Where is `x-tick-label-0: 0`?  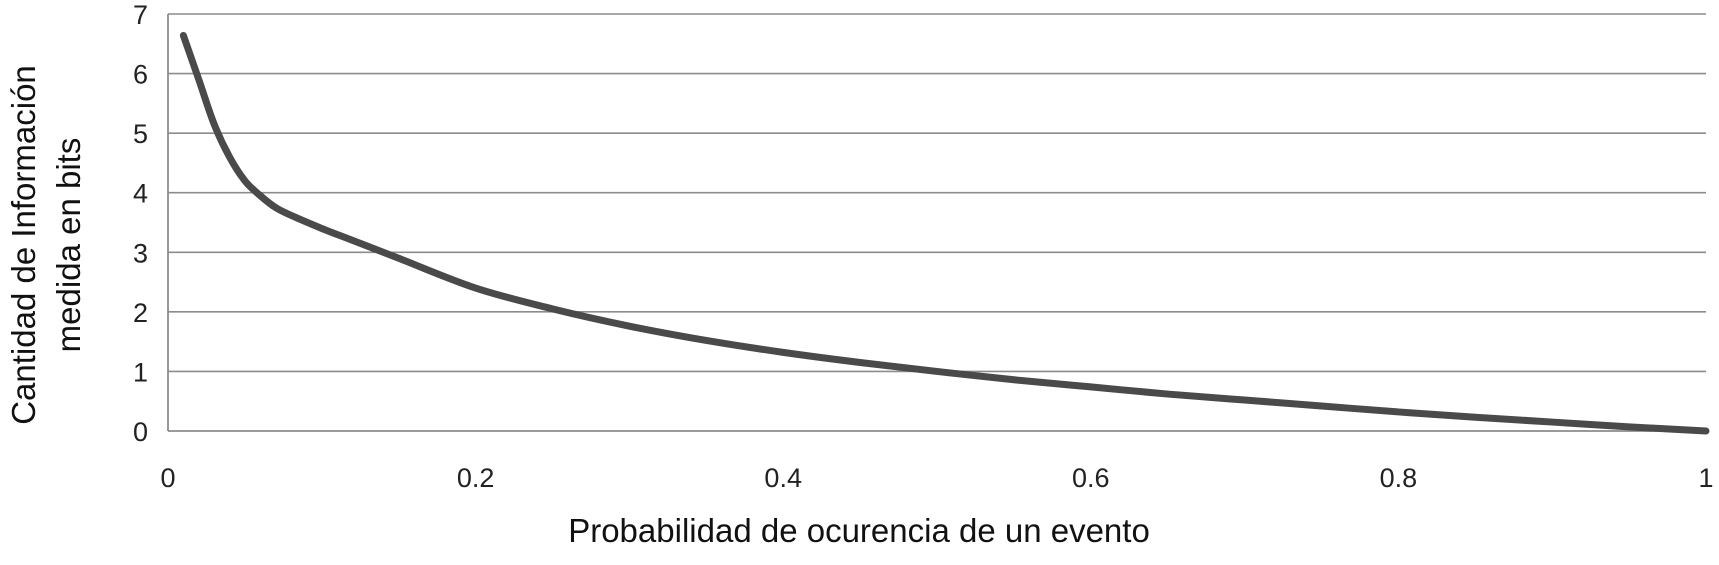 x-tick-label-0: 0 is located at coordinates (167, 478).